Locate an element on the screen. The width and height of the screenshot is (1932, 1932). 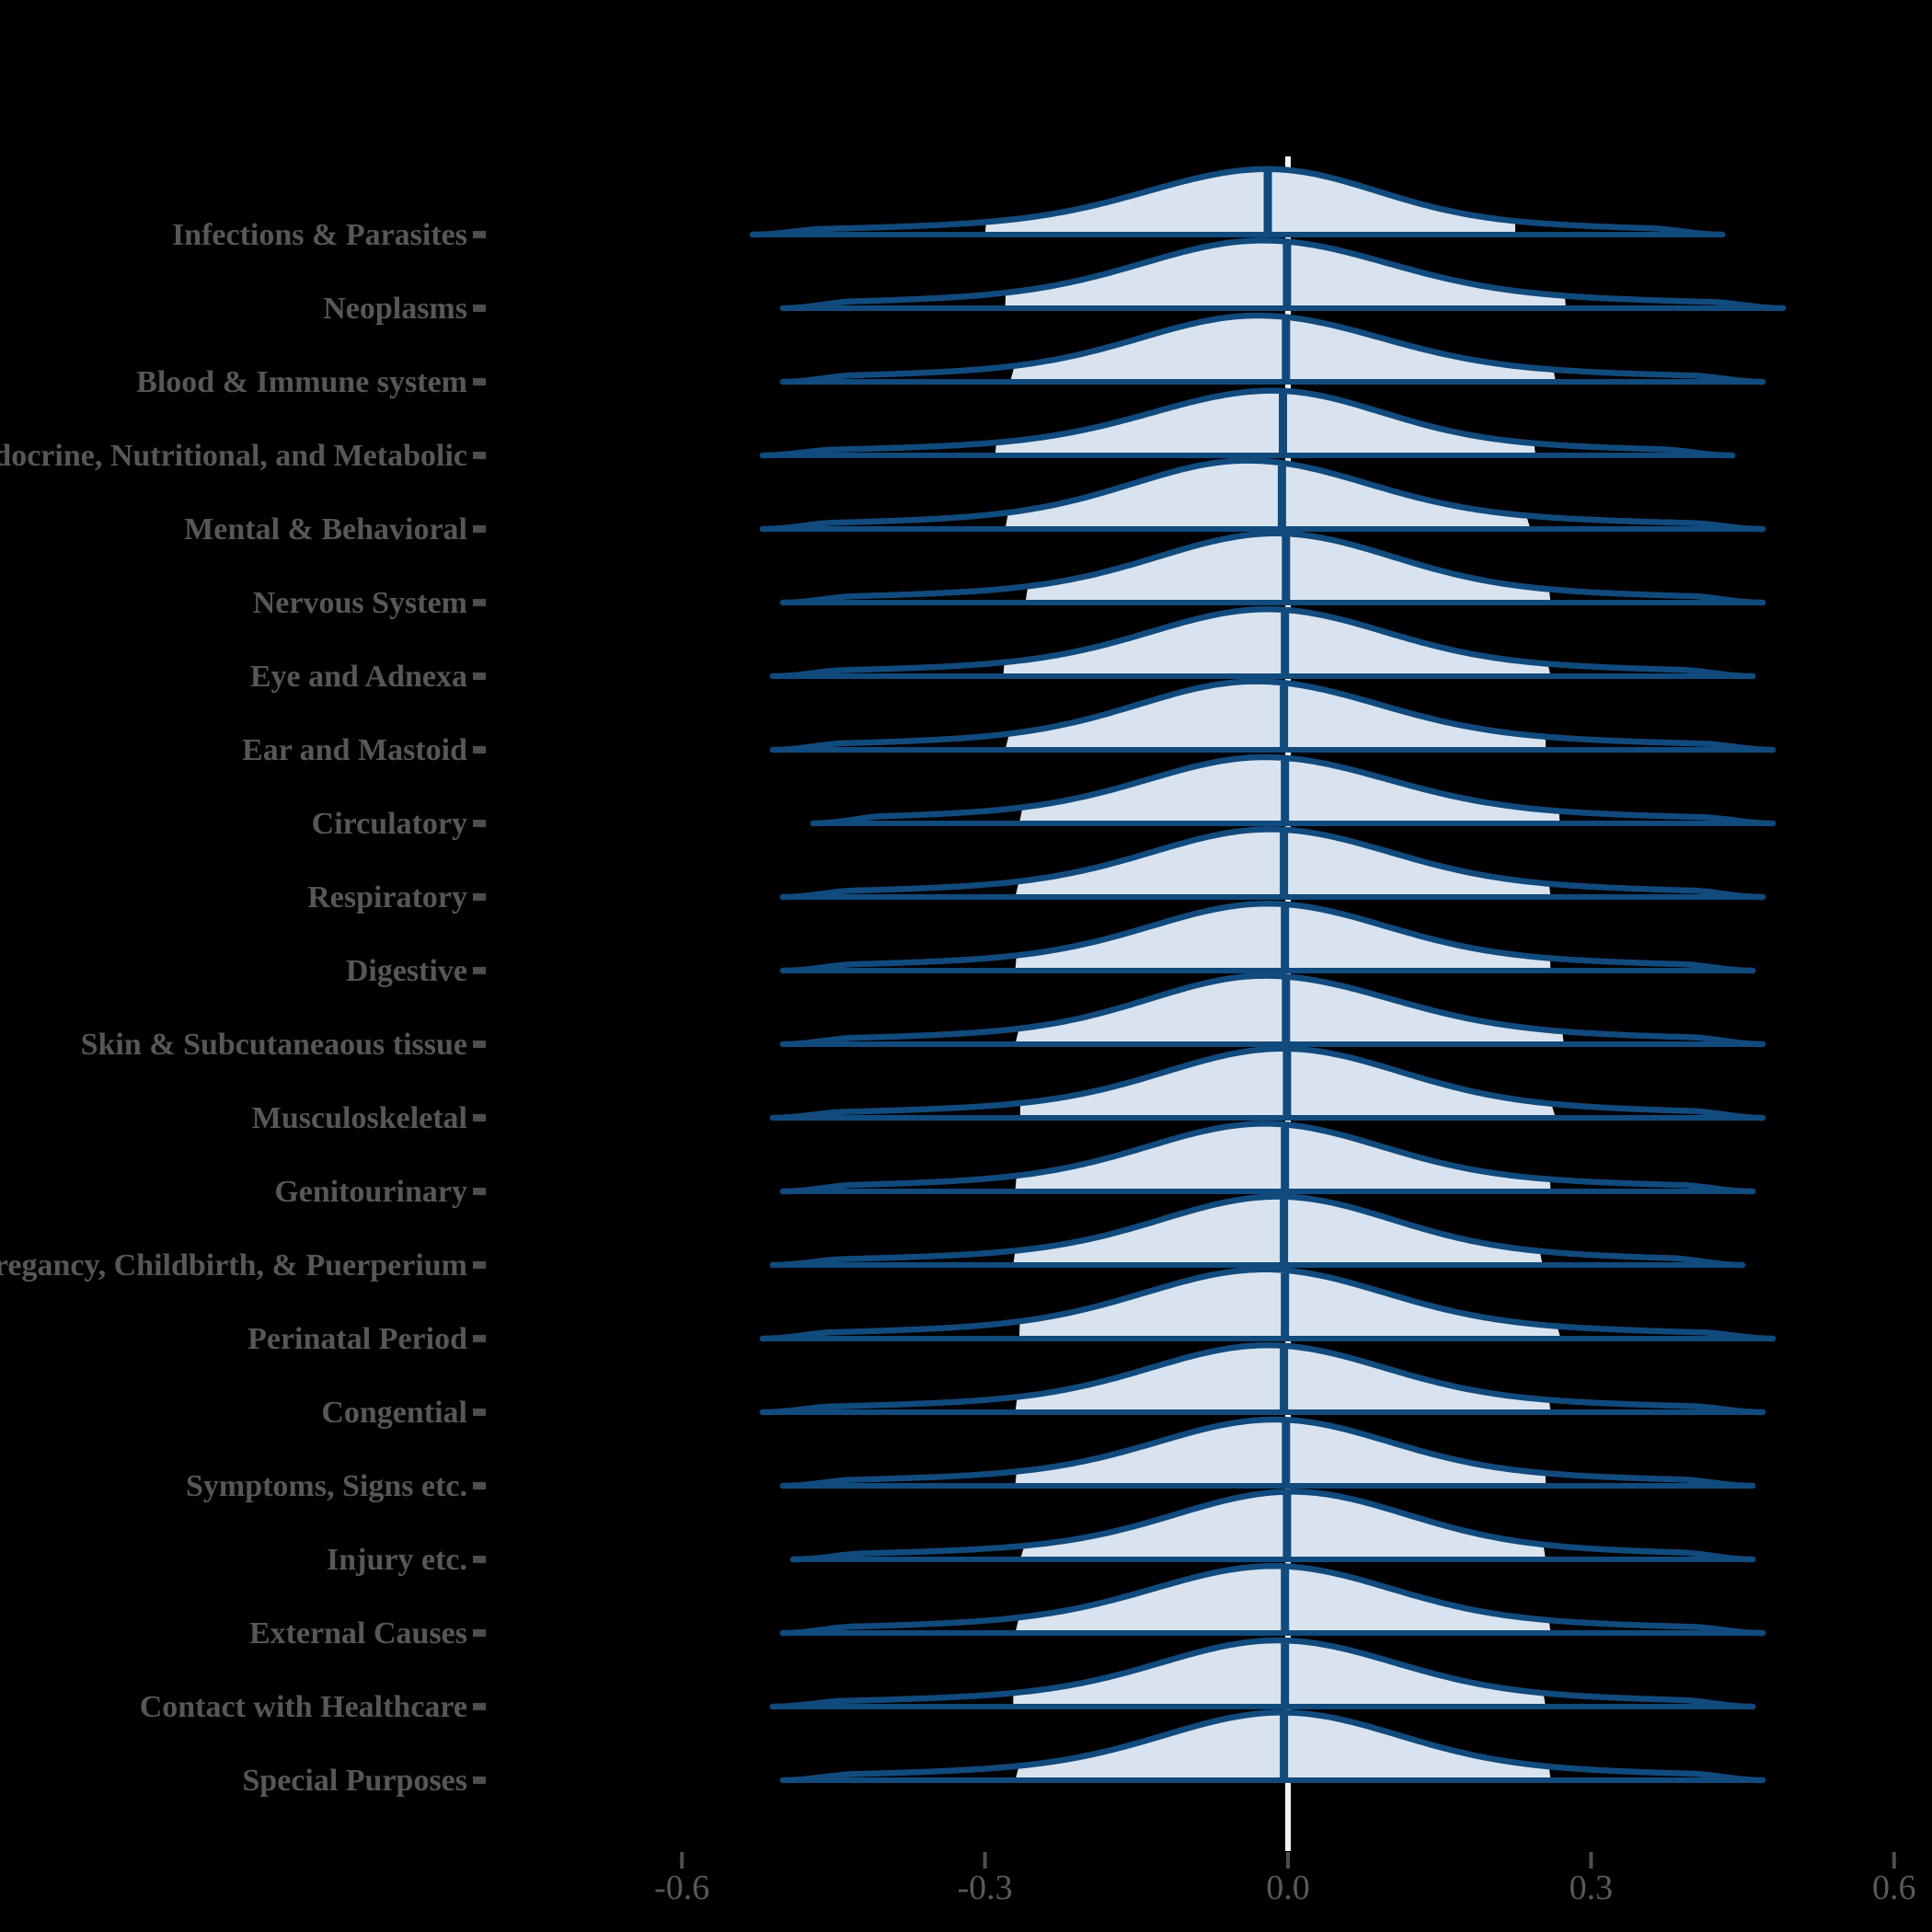
ridge-row: Musculoskeletal is located at coordinates (1009, 1090).